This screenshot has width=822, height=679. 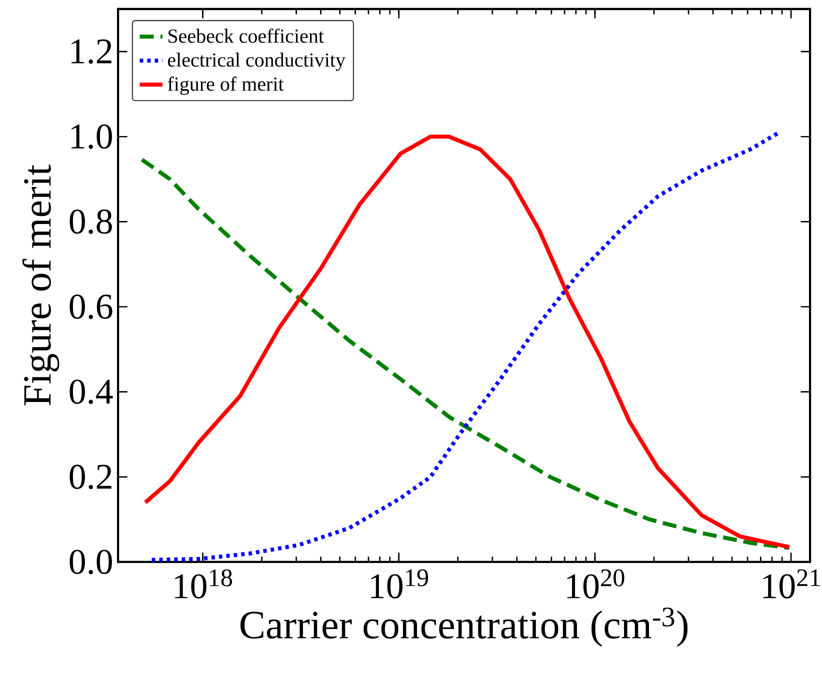 What do you see at coordinates (791, 583) in the screenshot?
I see `x-tick-label: 10$^{21}$` at bounding box center [791, 583].